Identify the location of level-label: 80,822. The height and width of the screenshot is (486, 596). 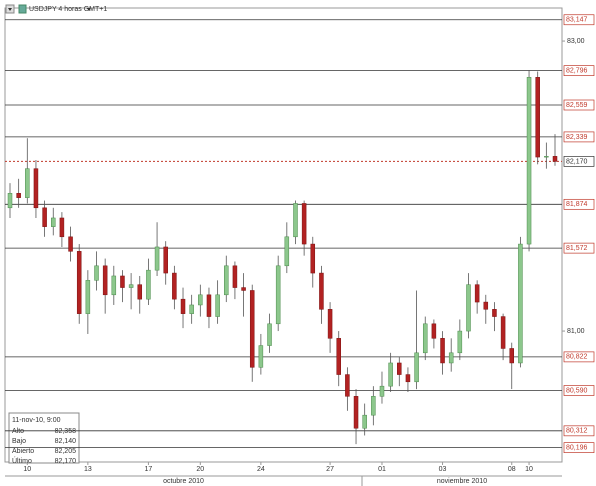
(577, 357).